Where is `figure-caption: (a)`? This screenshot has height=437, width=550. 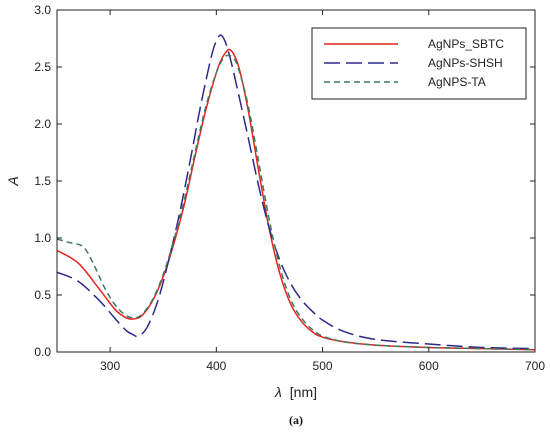 figure-caption: (a) is located at coordinates (296, 420).